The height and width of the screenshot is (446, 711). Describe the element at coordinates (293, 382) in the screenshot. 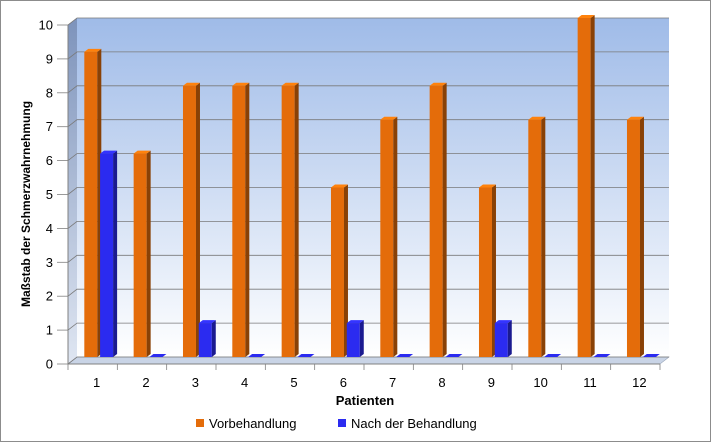

I see `x-tick-label: 5` at that location.